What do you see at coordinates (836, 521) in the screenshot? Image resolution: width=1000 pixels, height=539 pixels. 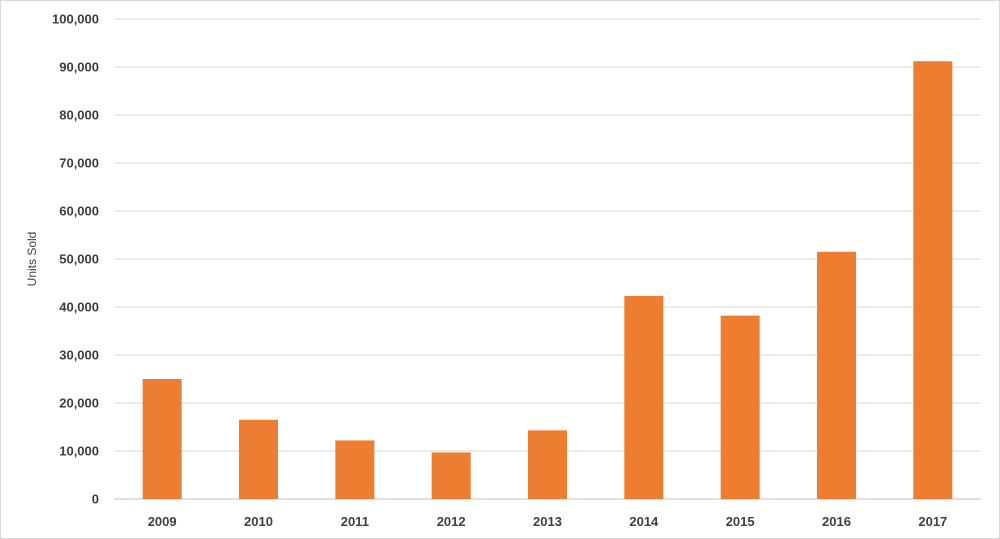 I see `x-tick-label: 2016` at bounding box center [836, 521].